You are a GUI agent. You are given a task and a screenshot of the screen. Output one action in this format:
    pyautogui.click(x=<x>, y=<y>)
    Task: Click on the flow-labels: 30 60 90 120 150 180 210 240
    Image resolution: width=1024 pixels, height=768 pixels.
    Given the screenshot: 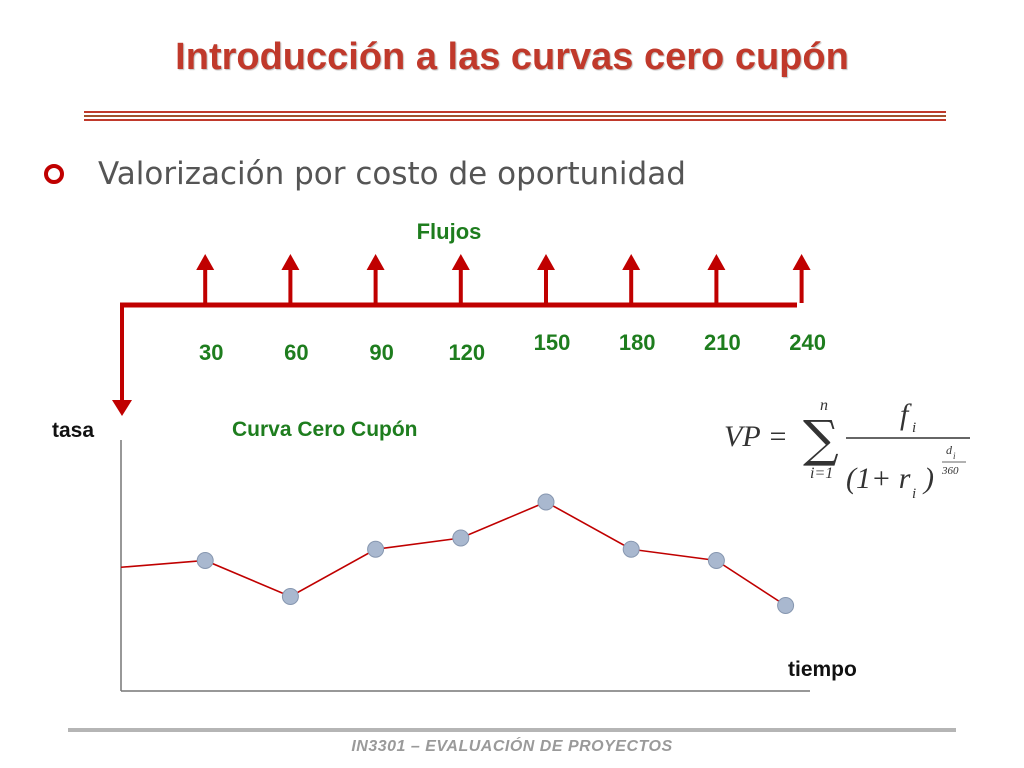 What is the action you would take?
    pyautogui.click(x=512, y=347)
    